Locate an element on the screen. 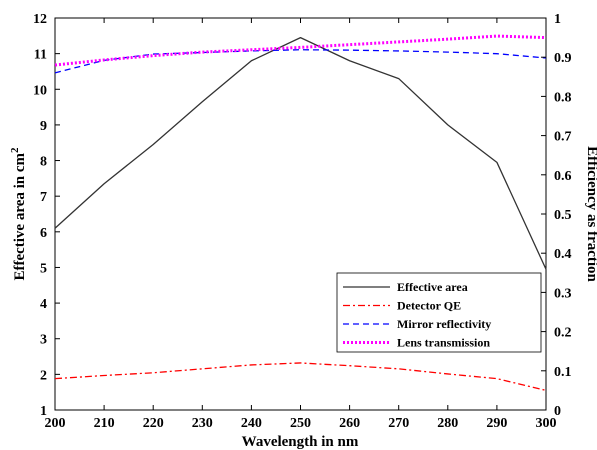 The image size is (597, 450). y-left-tick-label: 5 is located at coordinates (43, 268).